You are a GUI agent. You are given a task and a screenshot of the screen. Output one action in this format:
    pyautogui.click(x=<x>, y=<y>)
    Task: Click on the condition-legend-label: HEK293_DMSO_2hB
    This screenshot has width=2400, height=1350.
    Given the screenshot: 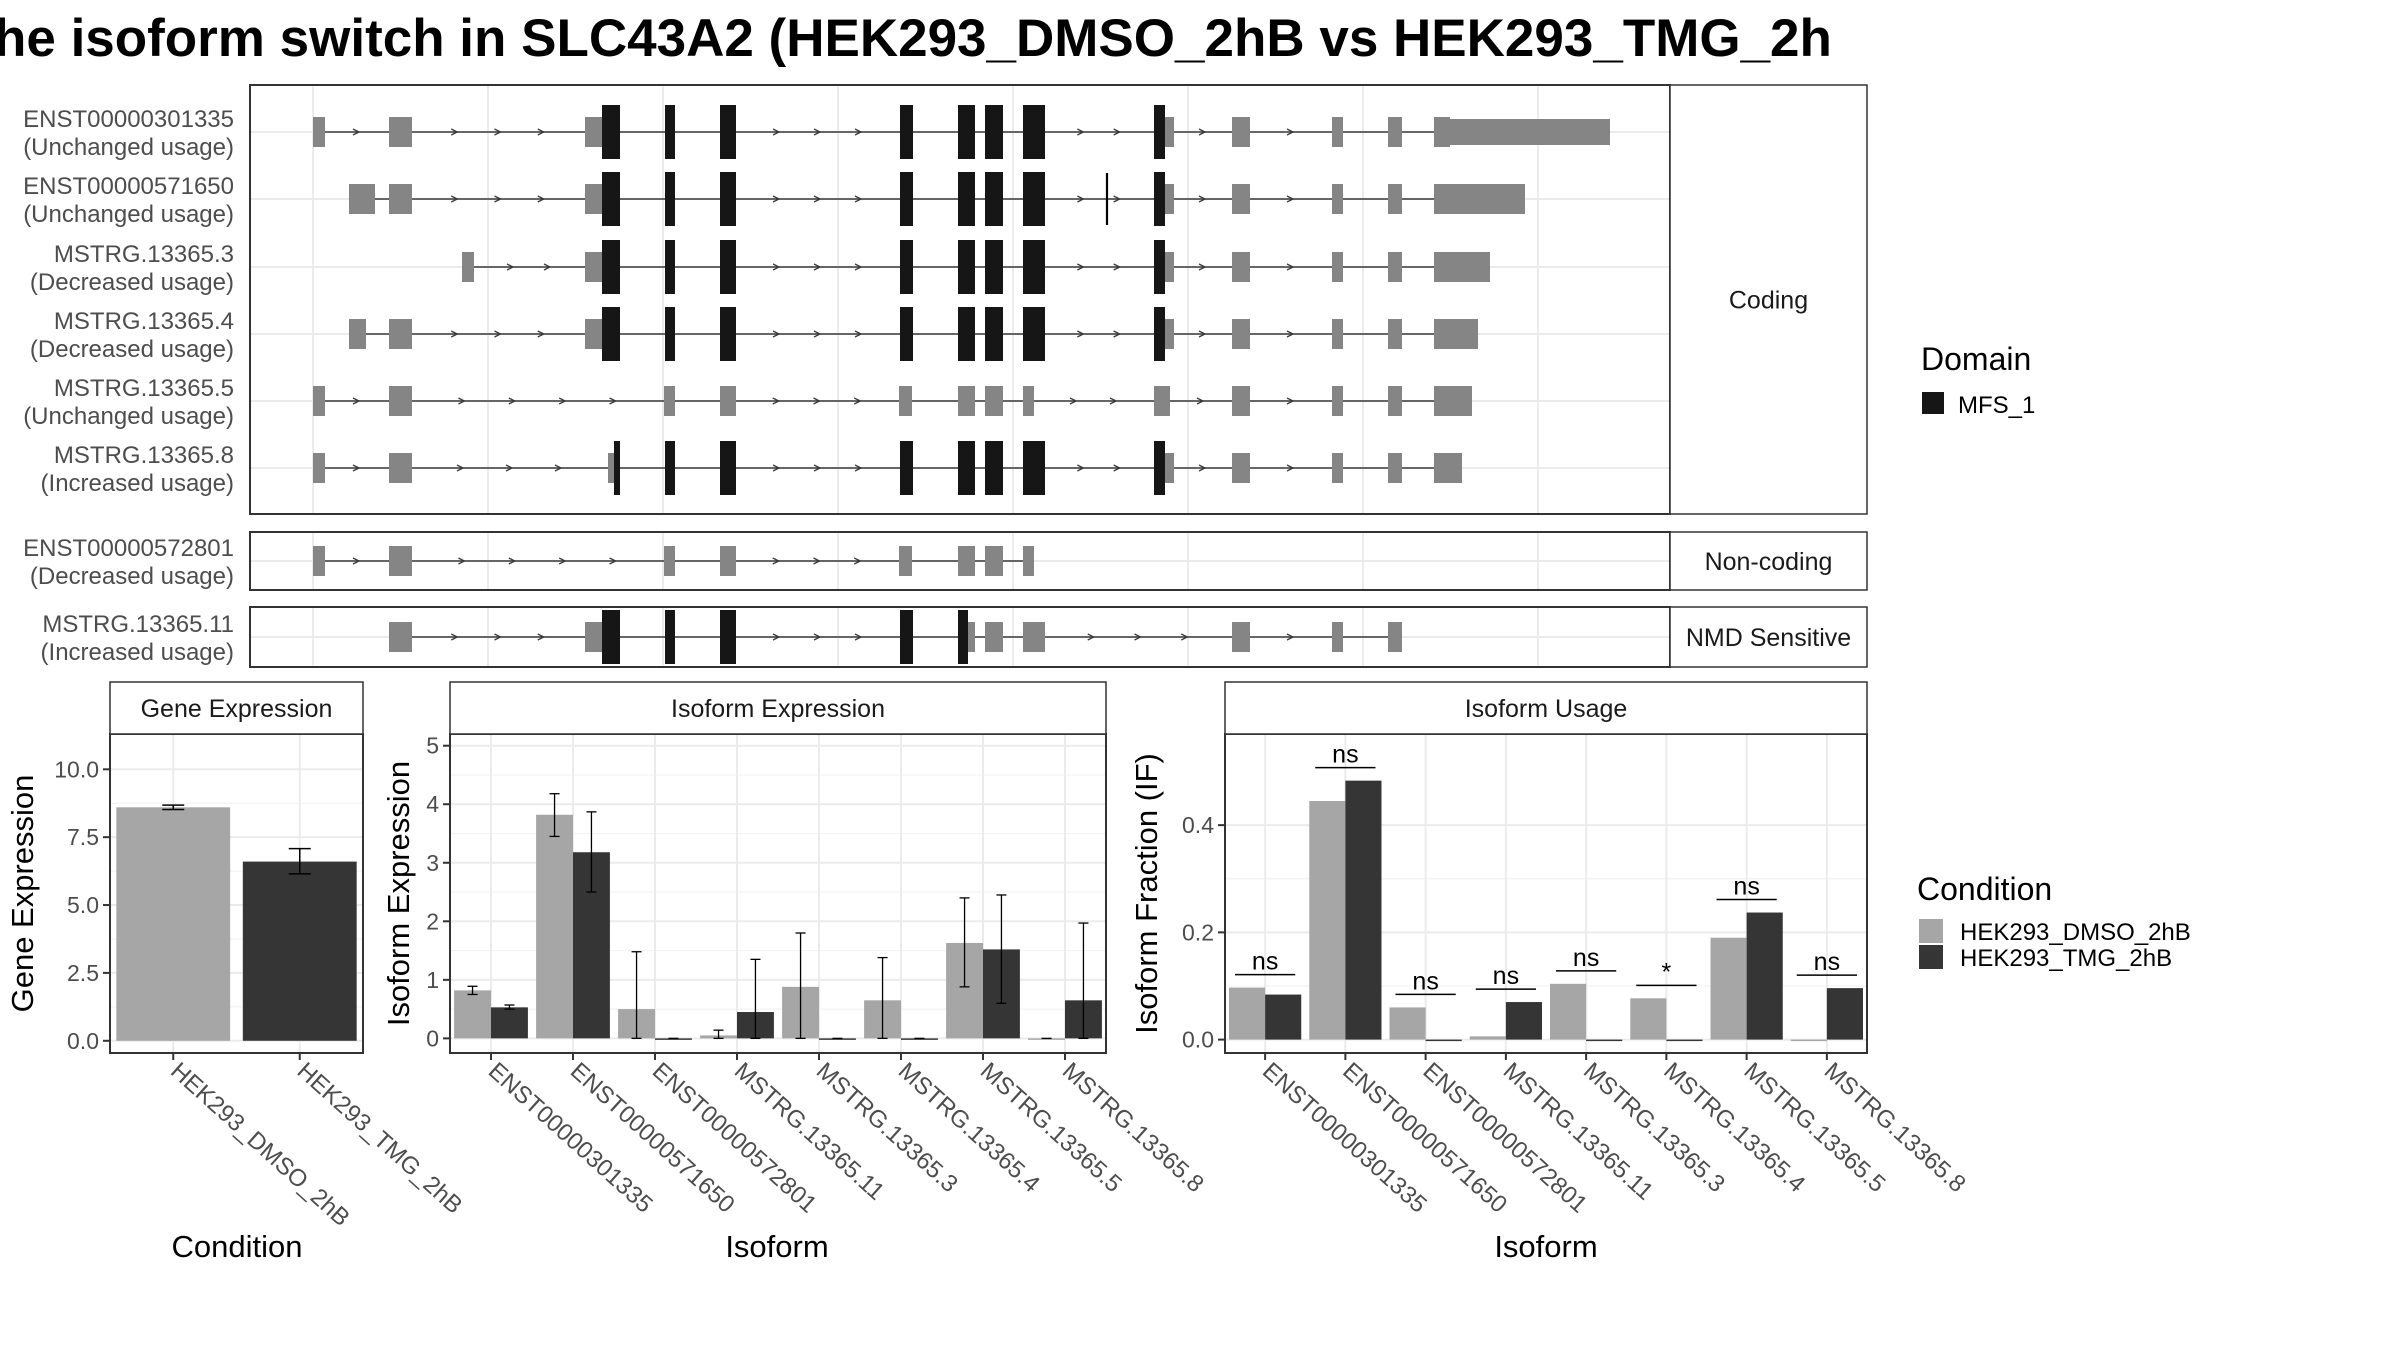 What is the action you would take?
    pyautogui.click(x=2075, y=932)
    